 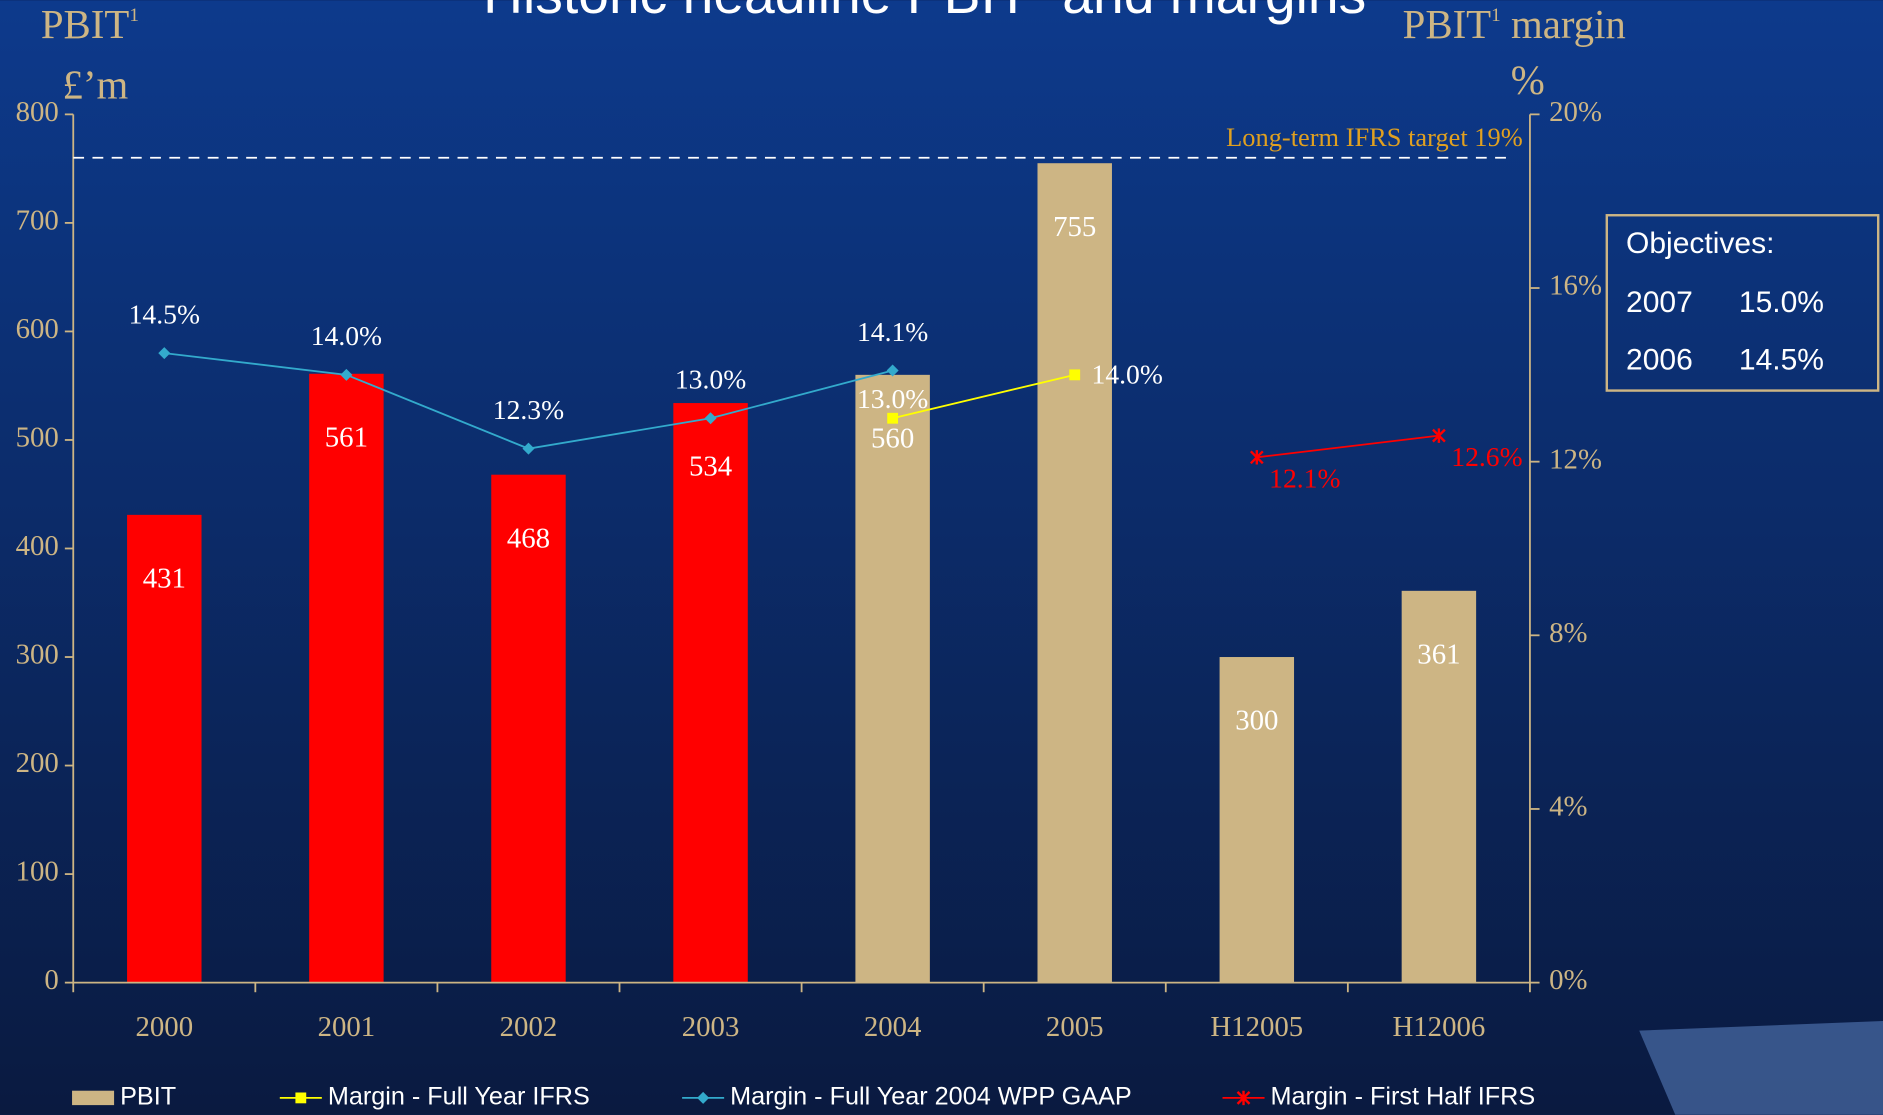 I want to click on y-axis-unit: £’m, so click(x=95, y=85).